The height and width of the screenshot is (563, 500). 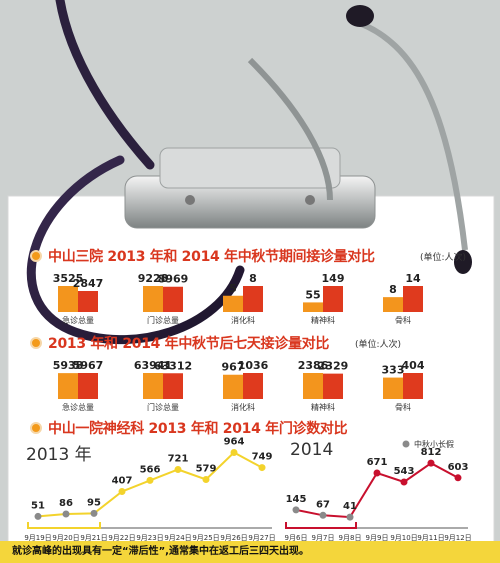 I want to click on line-2013-holiday-bracket, so click(x=64, y=525).